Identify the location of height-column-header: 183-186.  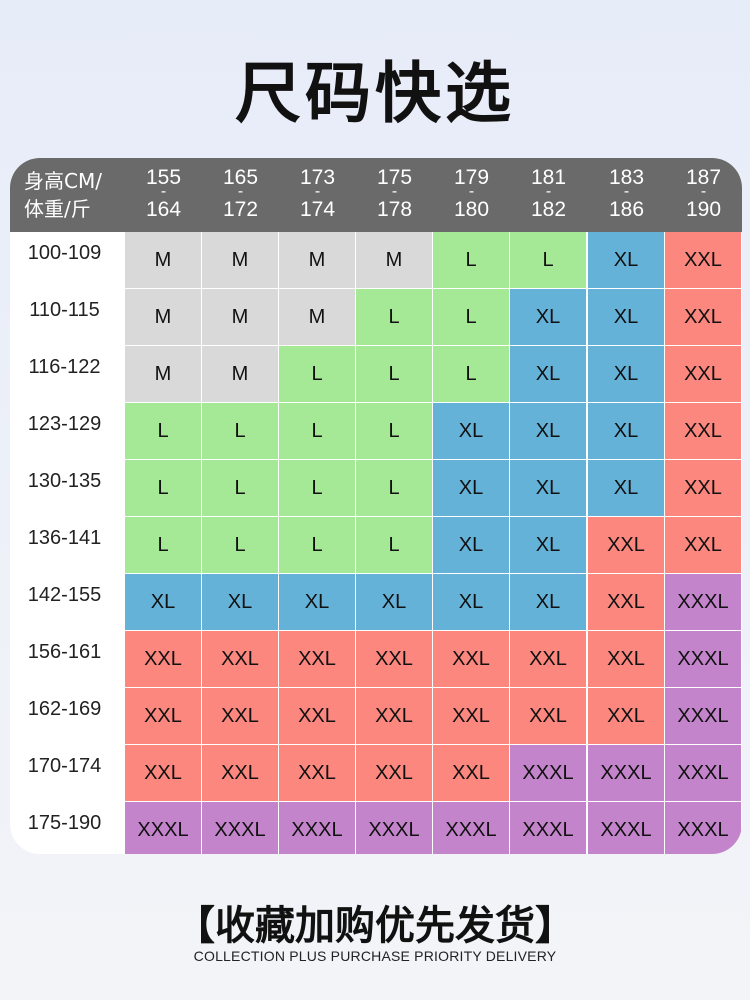
(626, 195).